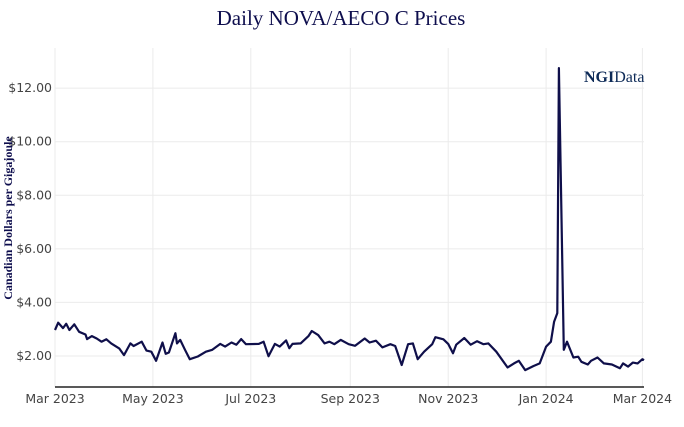  Describe the element at coordinates (34, 248) in the screenshot. I see `y-tick-label: $6.00` at that location.